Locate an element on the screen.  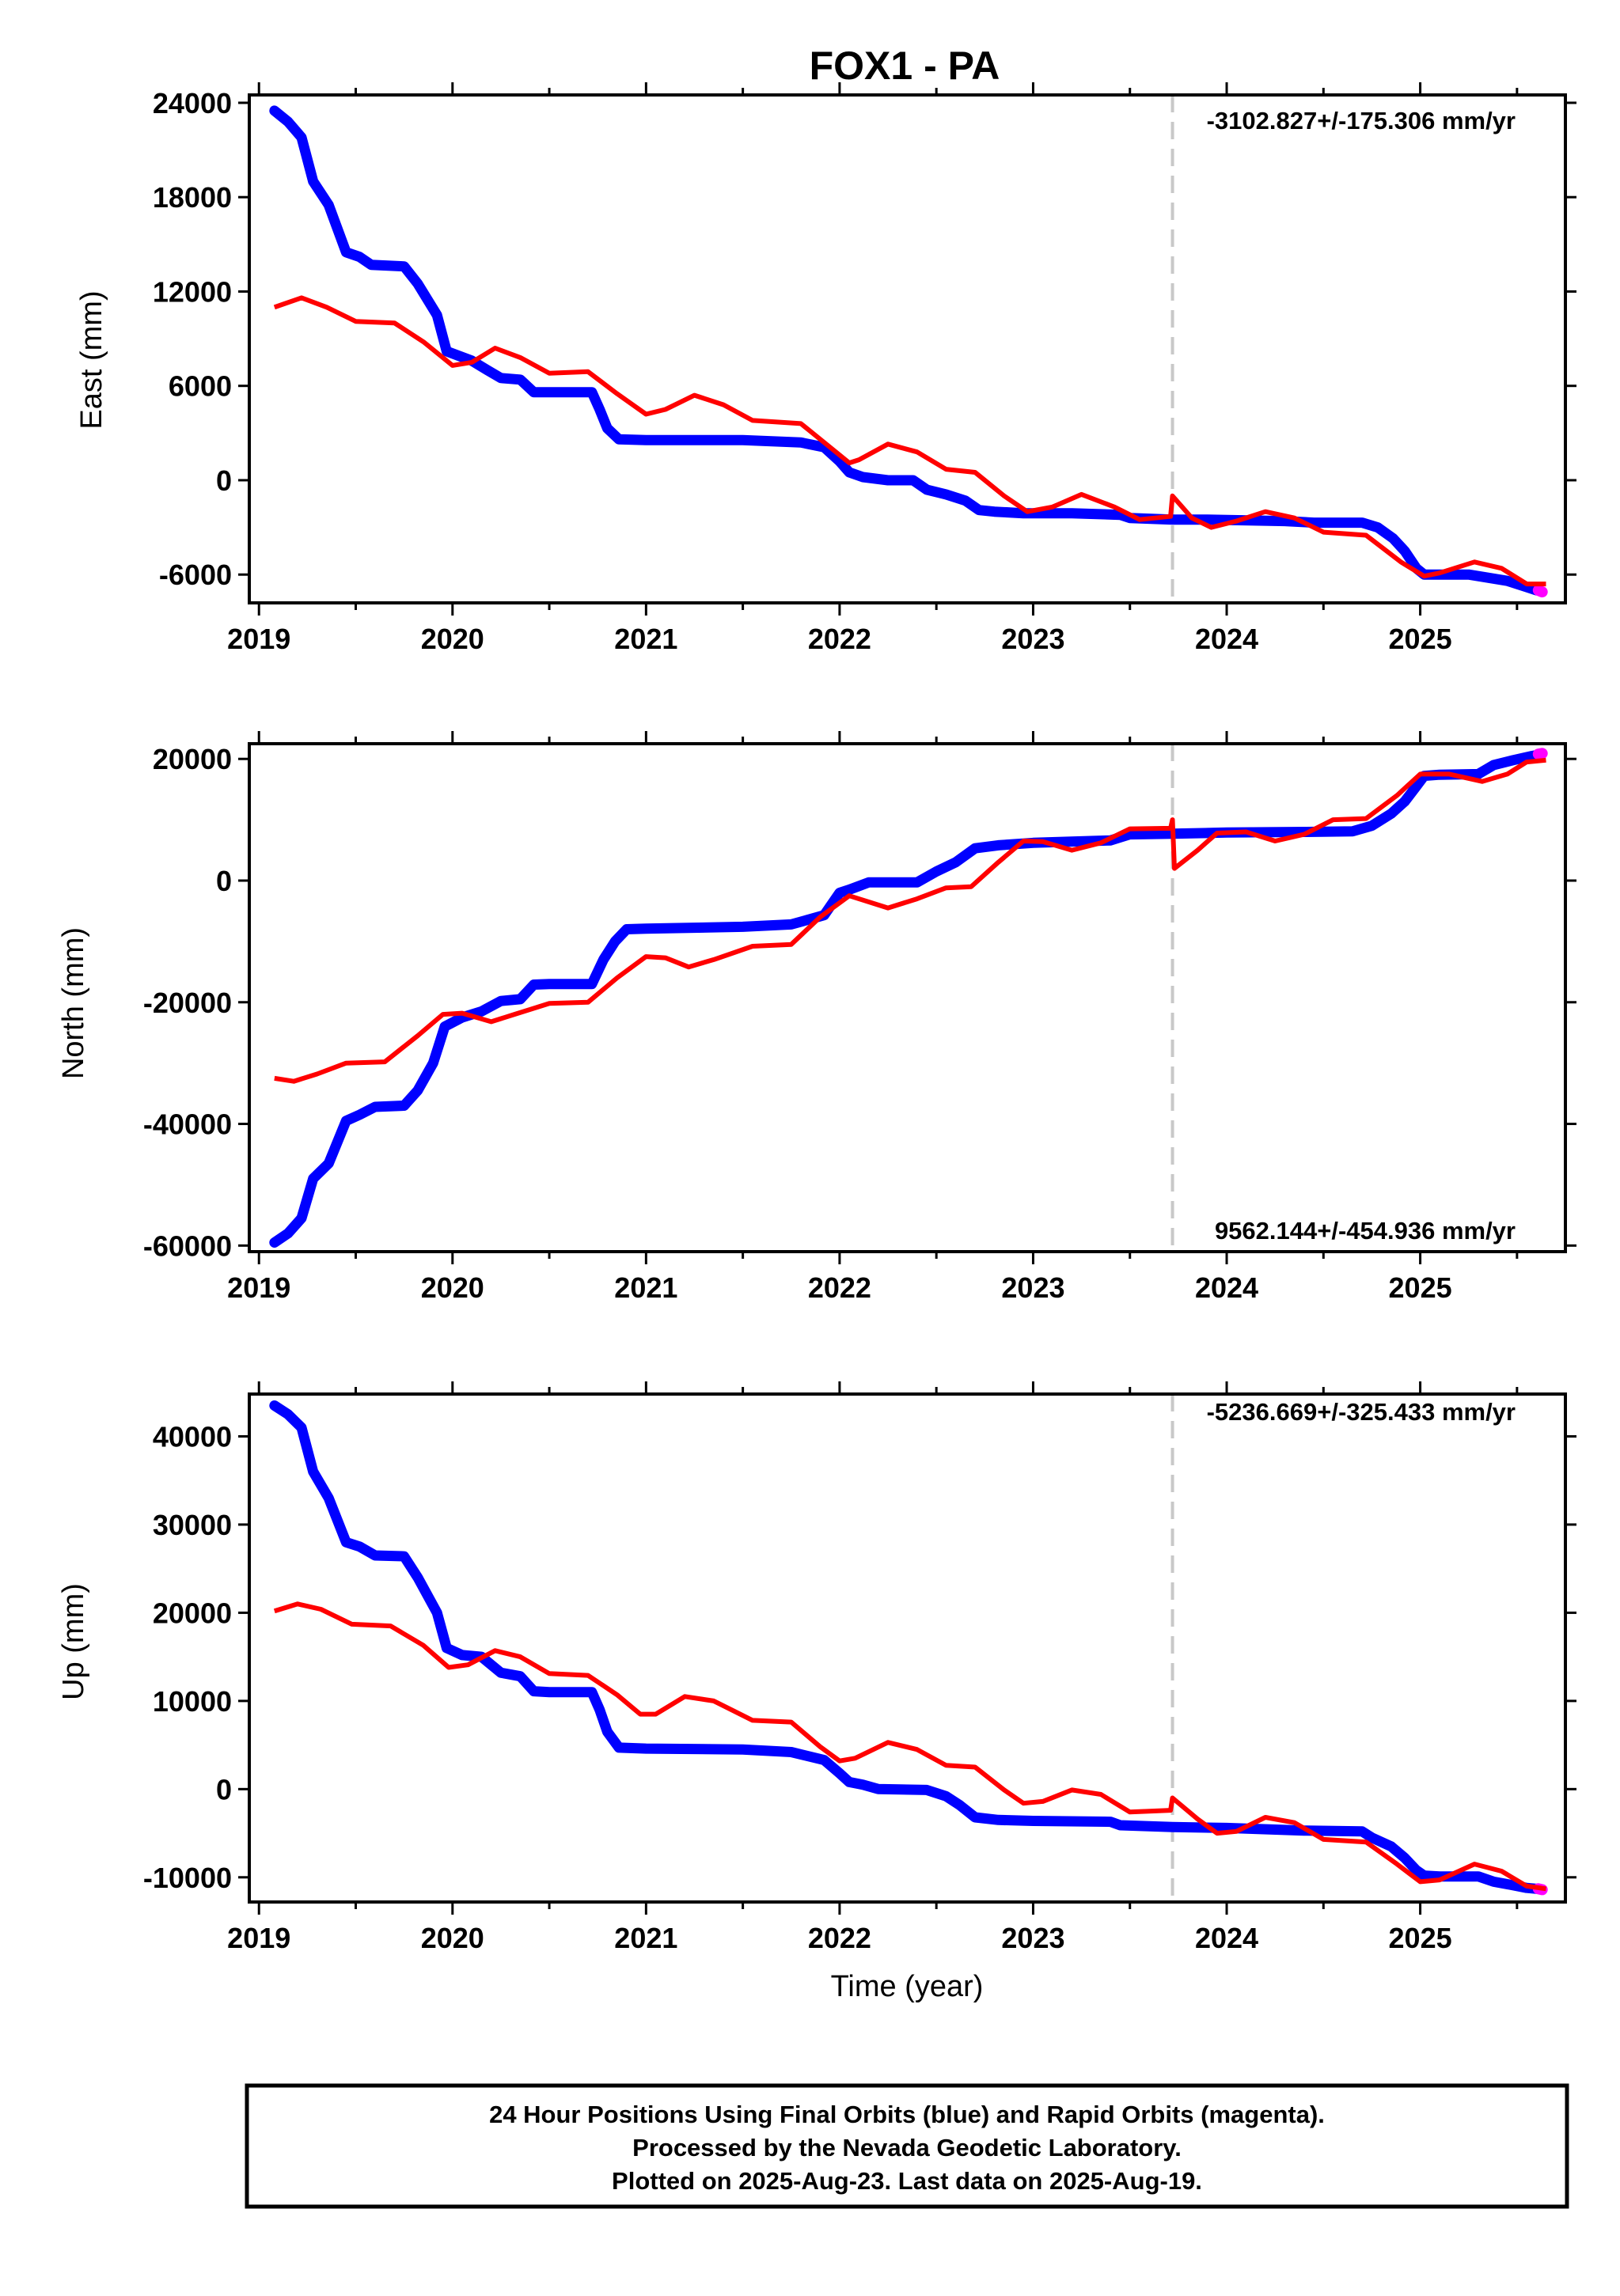
x-tick-label-north: 2019 is located at coordinates (258, 1288).